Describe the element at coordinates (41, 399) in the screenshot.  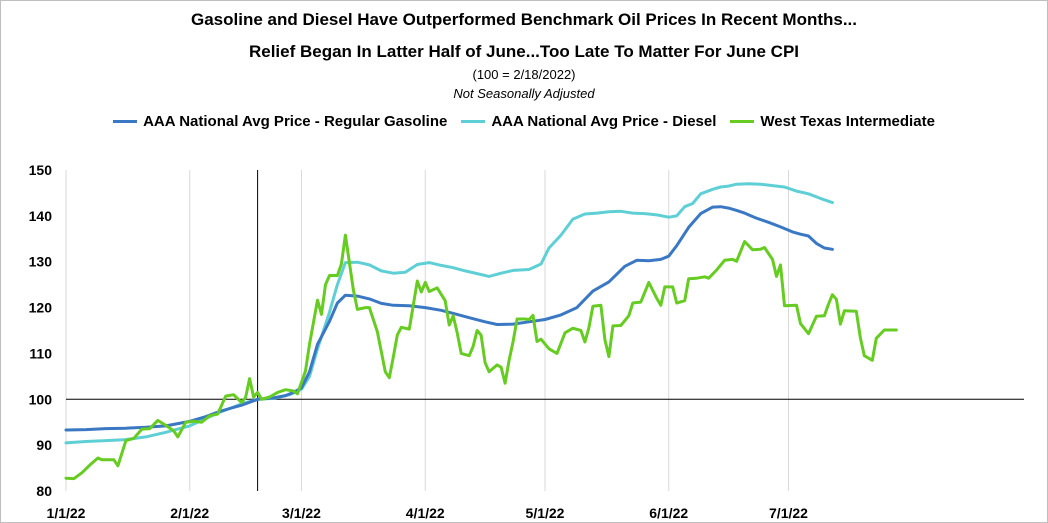
I see `y-tick-label: 100` at that location.